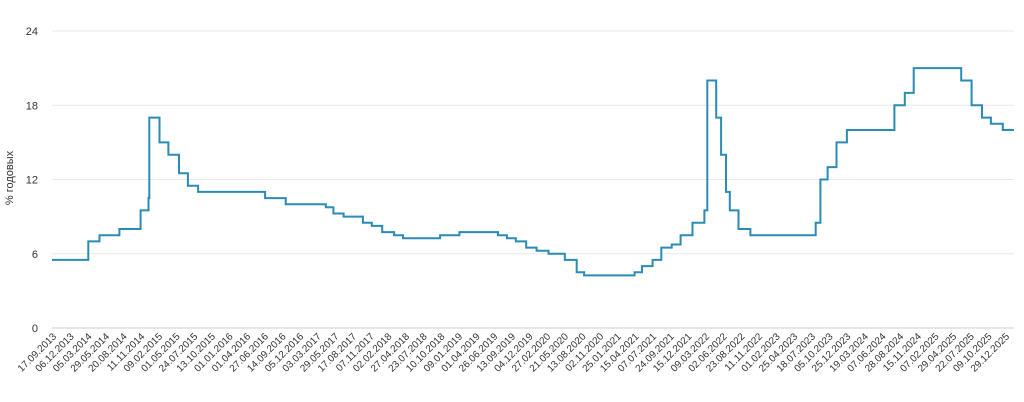 The width and height of the screenshot is (1024, 402). What do you see at coordinates (35, 255) in the screenshot?
I see `y-tick-label: 6` at bounding box center [35, 255].